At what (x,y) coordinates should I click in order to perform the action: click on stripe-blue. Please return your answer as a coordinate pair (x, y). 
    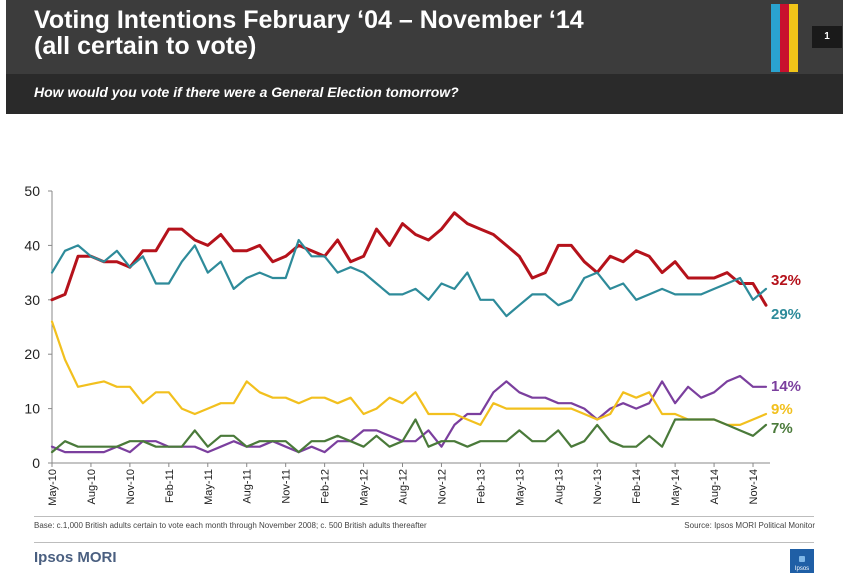
    Looking at the image, I should click on (775, 38).